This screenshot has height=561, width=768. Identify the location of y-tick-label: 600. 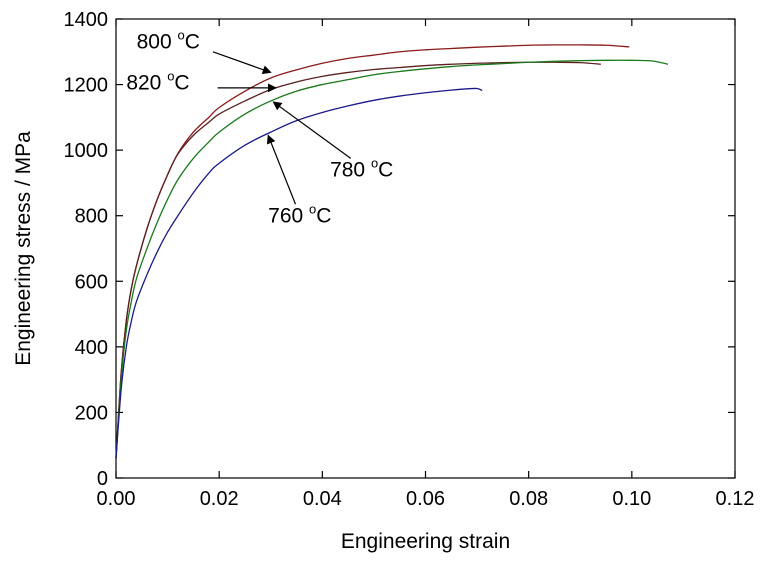
(91, 282).